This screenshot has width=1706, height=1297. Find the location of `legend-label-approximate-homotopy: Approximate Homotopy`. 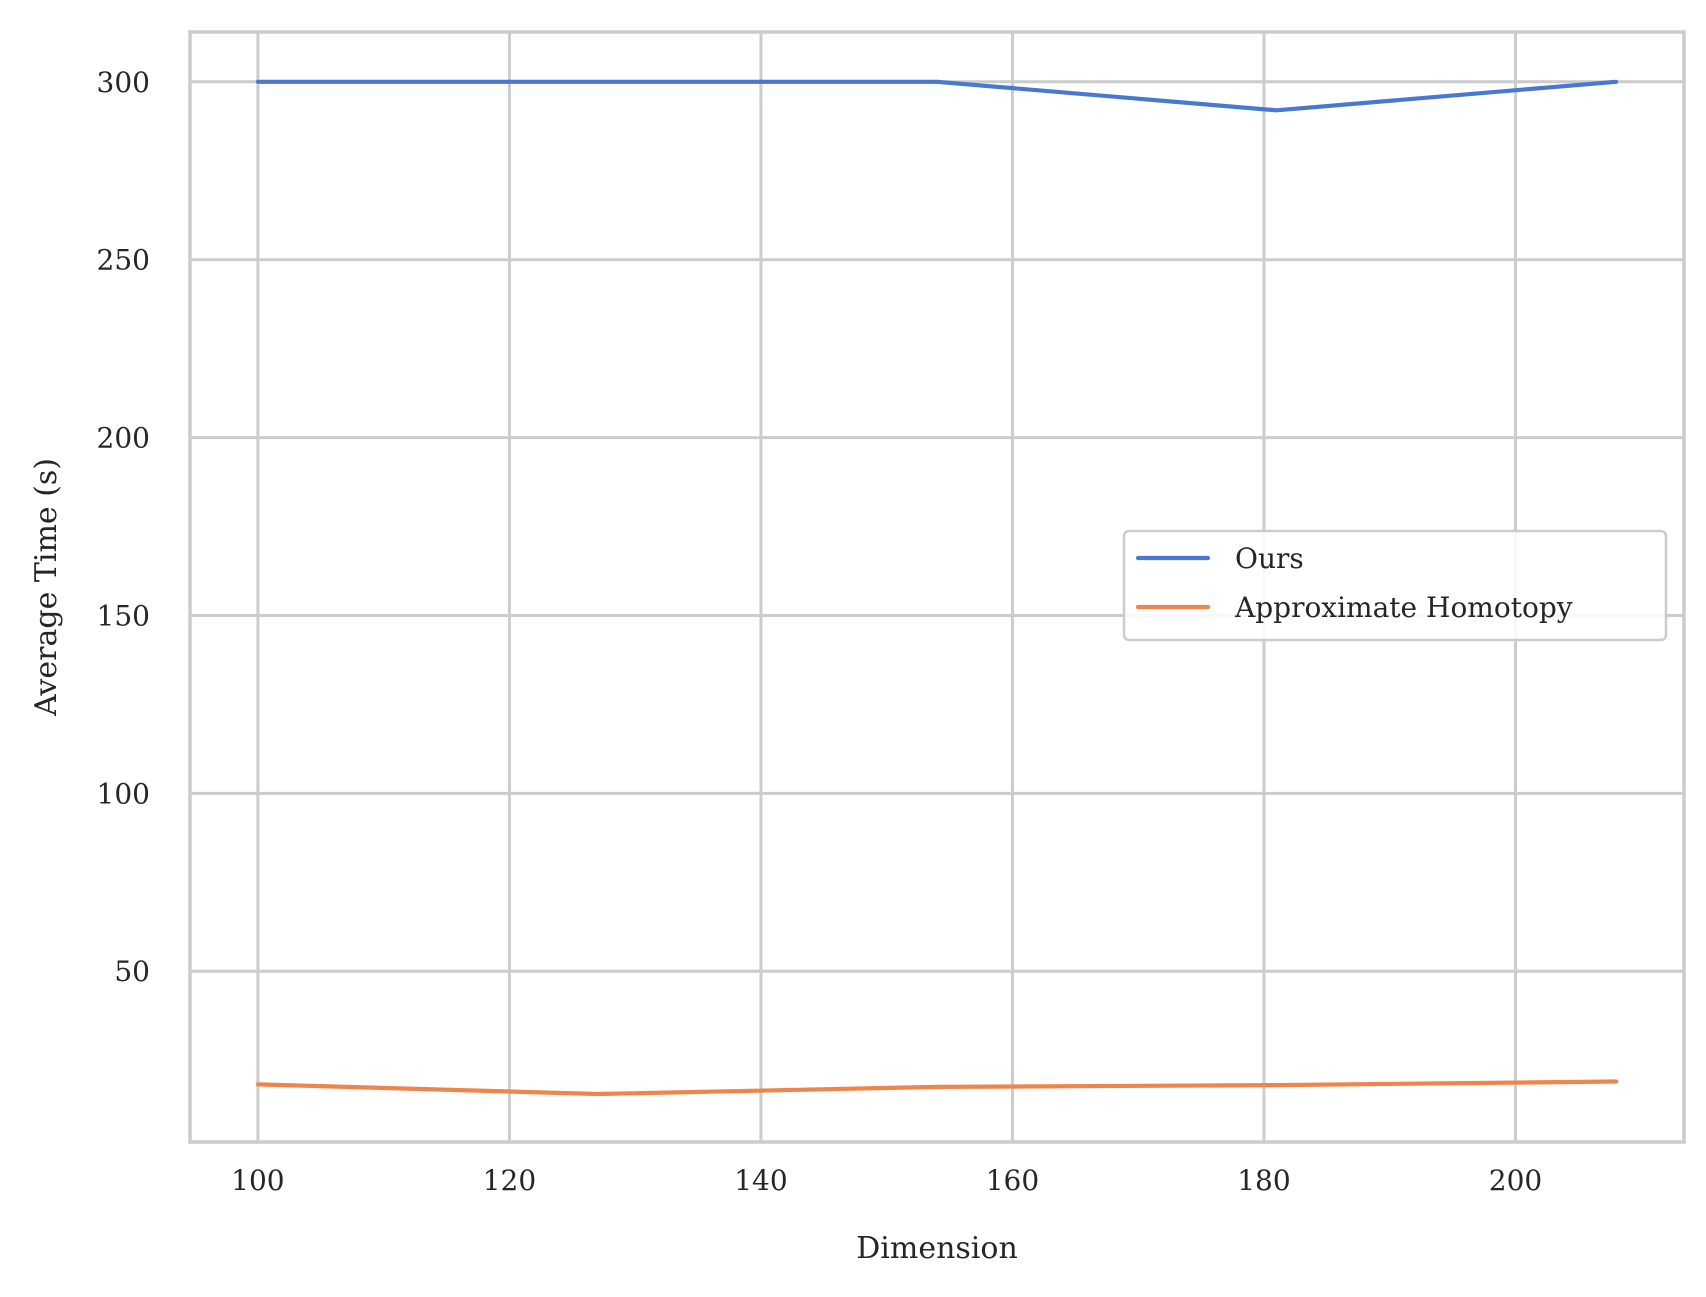

legend-label-approximate-homotopy: Approximate Homotopy is located at coordinates (1403, 607).